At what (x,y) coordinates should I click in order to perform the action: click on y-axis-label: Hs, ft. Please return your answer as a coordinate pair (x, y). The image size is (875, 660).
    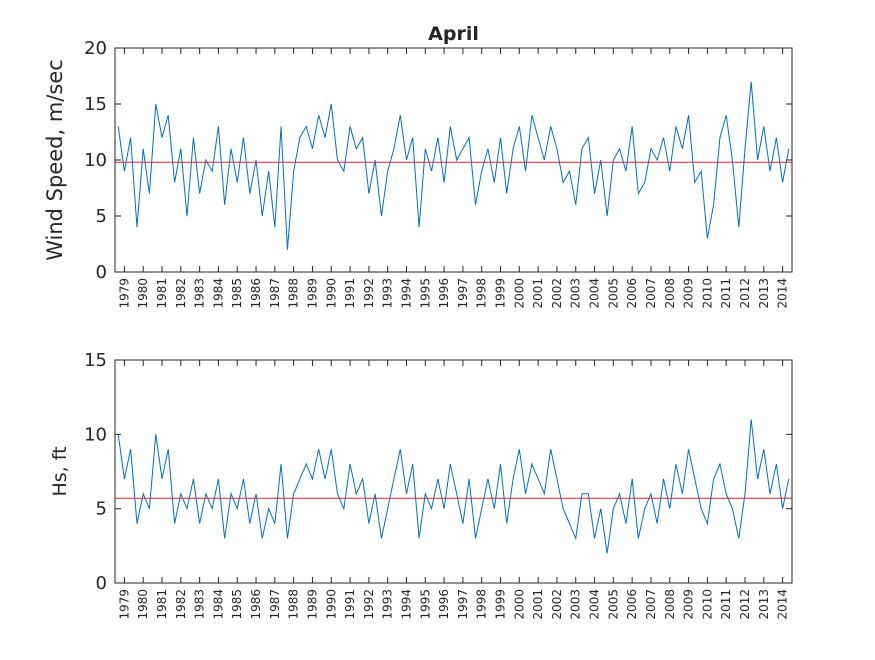
    Looking at the image, I should click on (60, 471).